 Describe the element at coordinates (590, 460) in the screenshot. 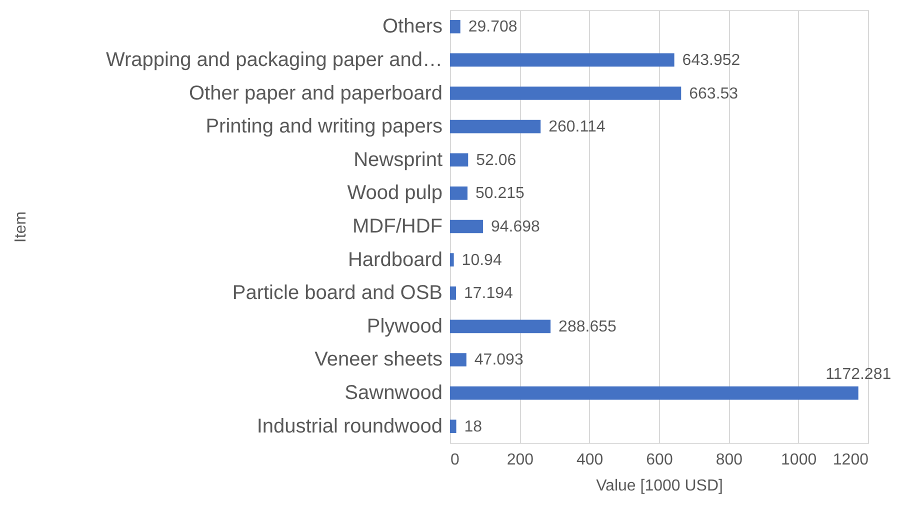

I see `x-tick-label: 400` at that location.